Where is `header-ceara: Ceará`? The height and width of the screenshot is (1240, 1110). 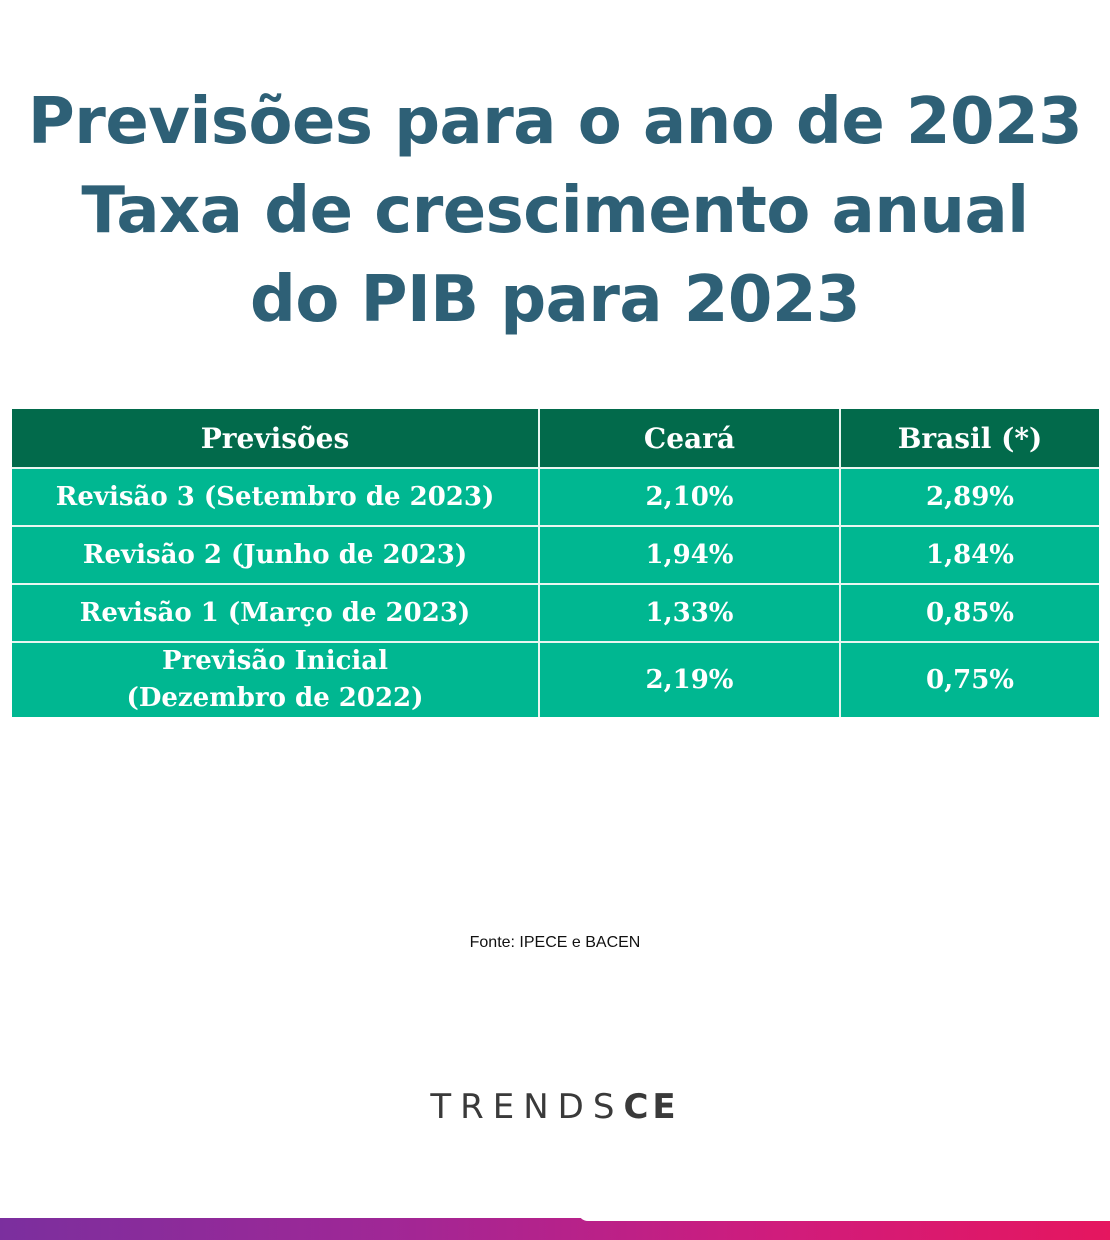 header-ceara: Ceará is located at coordinates (689, 439).